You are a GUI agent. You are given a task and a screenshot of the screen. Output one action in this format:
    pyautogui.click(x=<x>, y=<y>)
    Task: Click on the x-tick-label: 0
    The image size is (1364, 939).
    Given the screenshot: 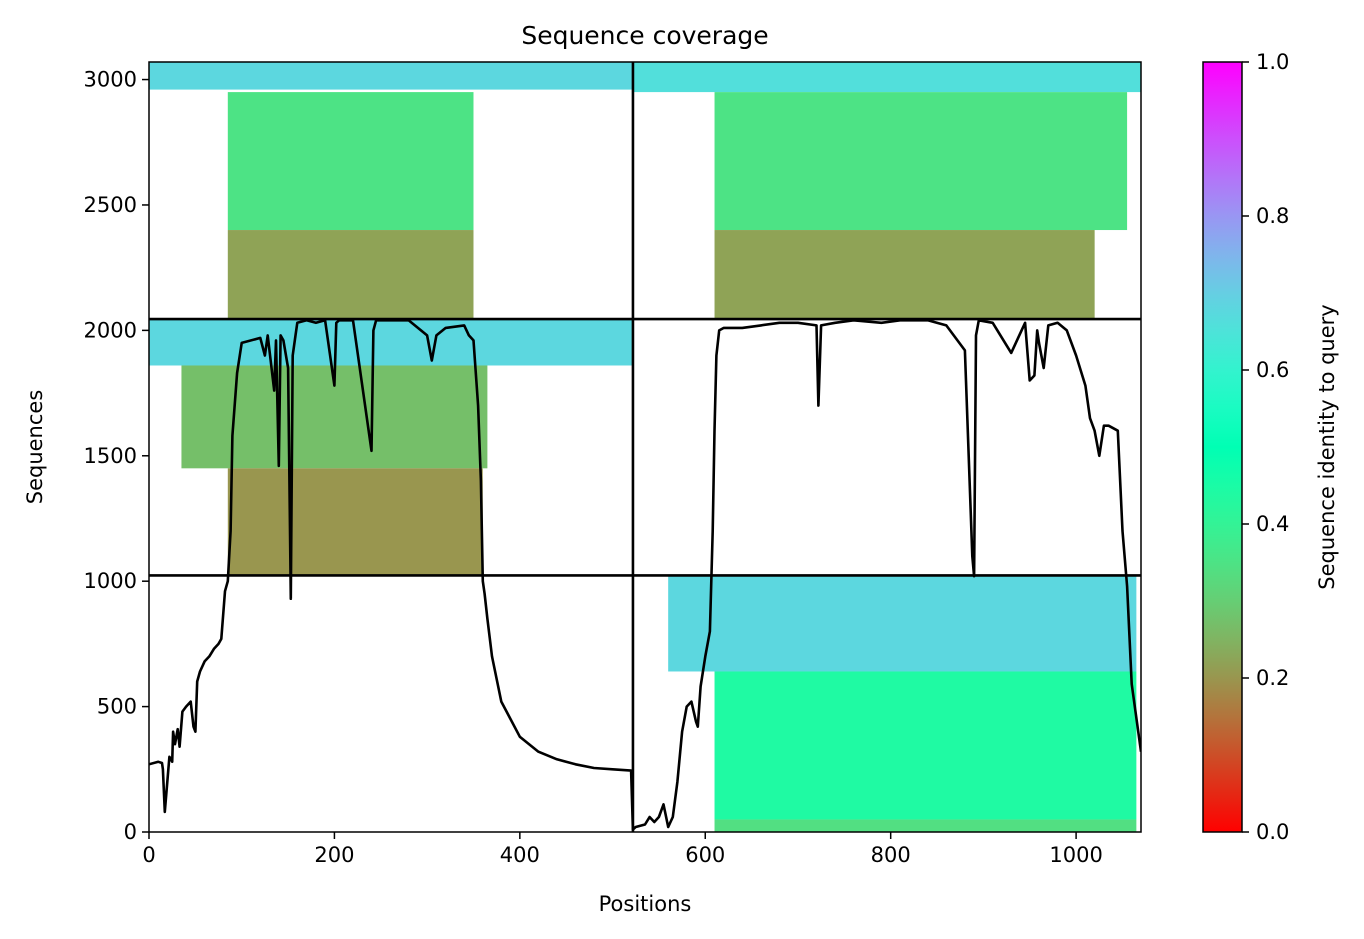 What is the action you would take?
    pyautogui.click(x=148, y=855)
    